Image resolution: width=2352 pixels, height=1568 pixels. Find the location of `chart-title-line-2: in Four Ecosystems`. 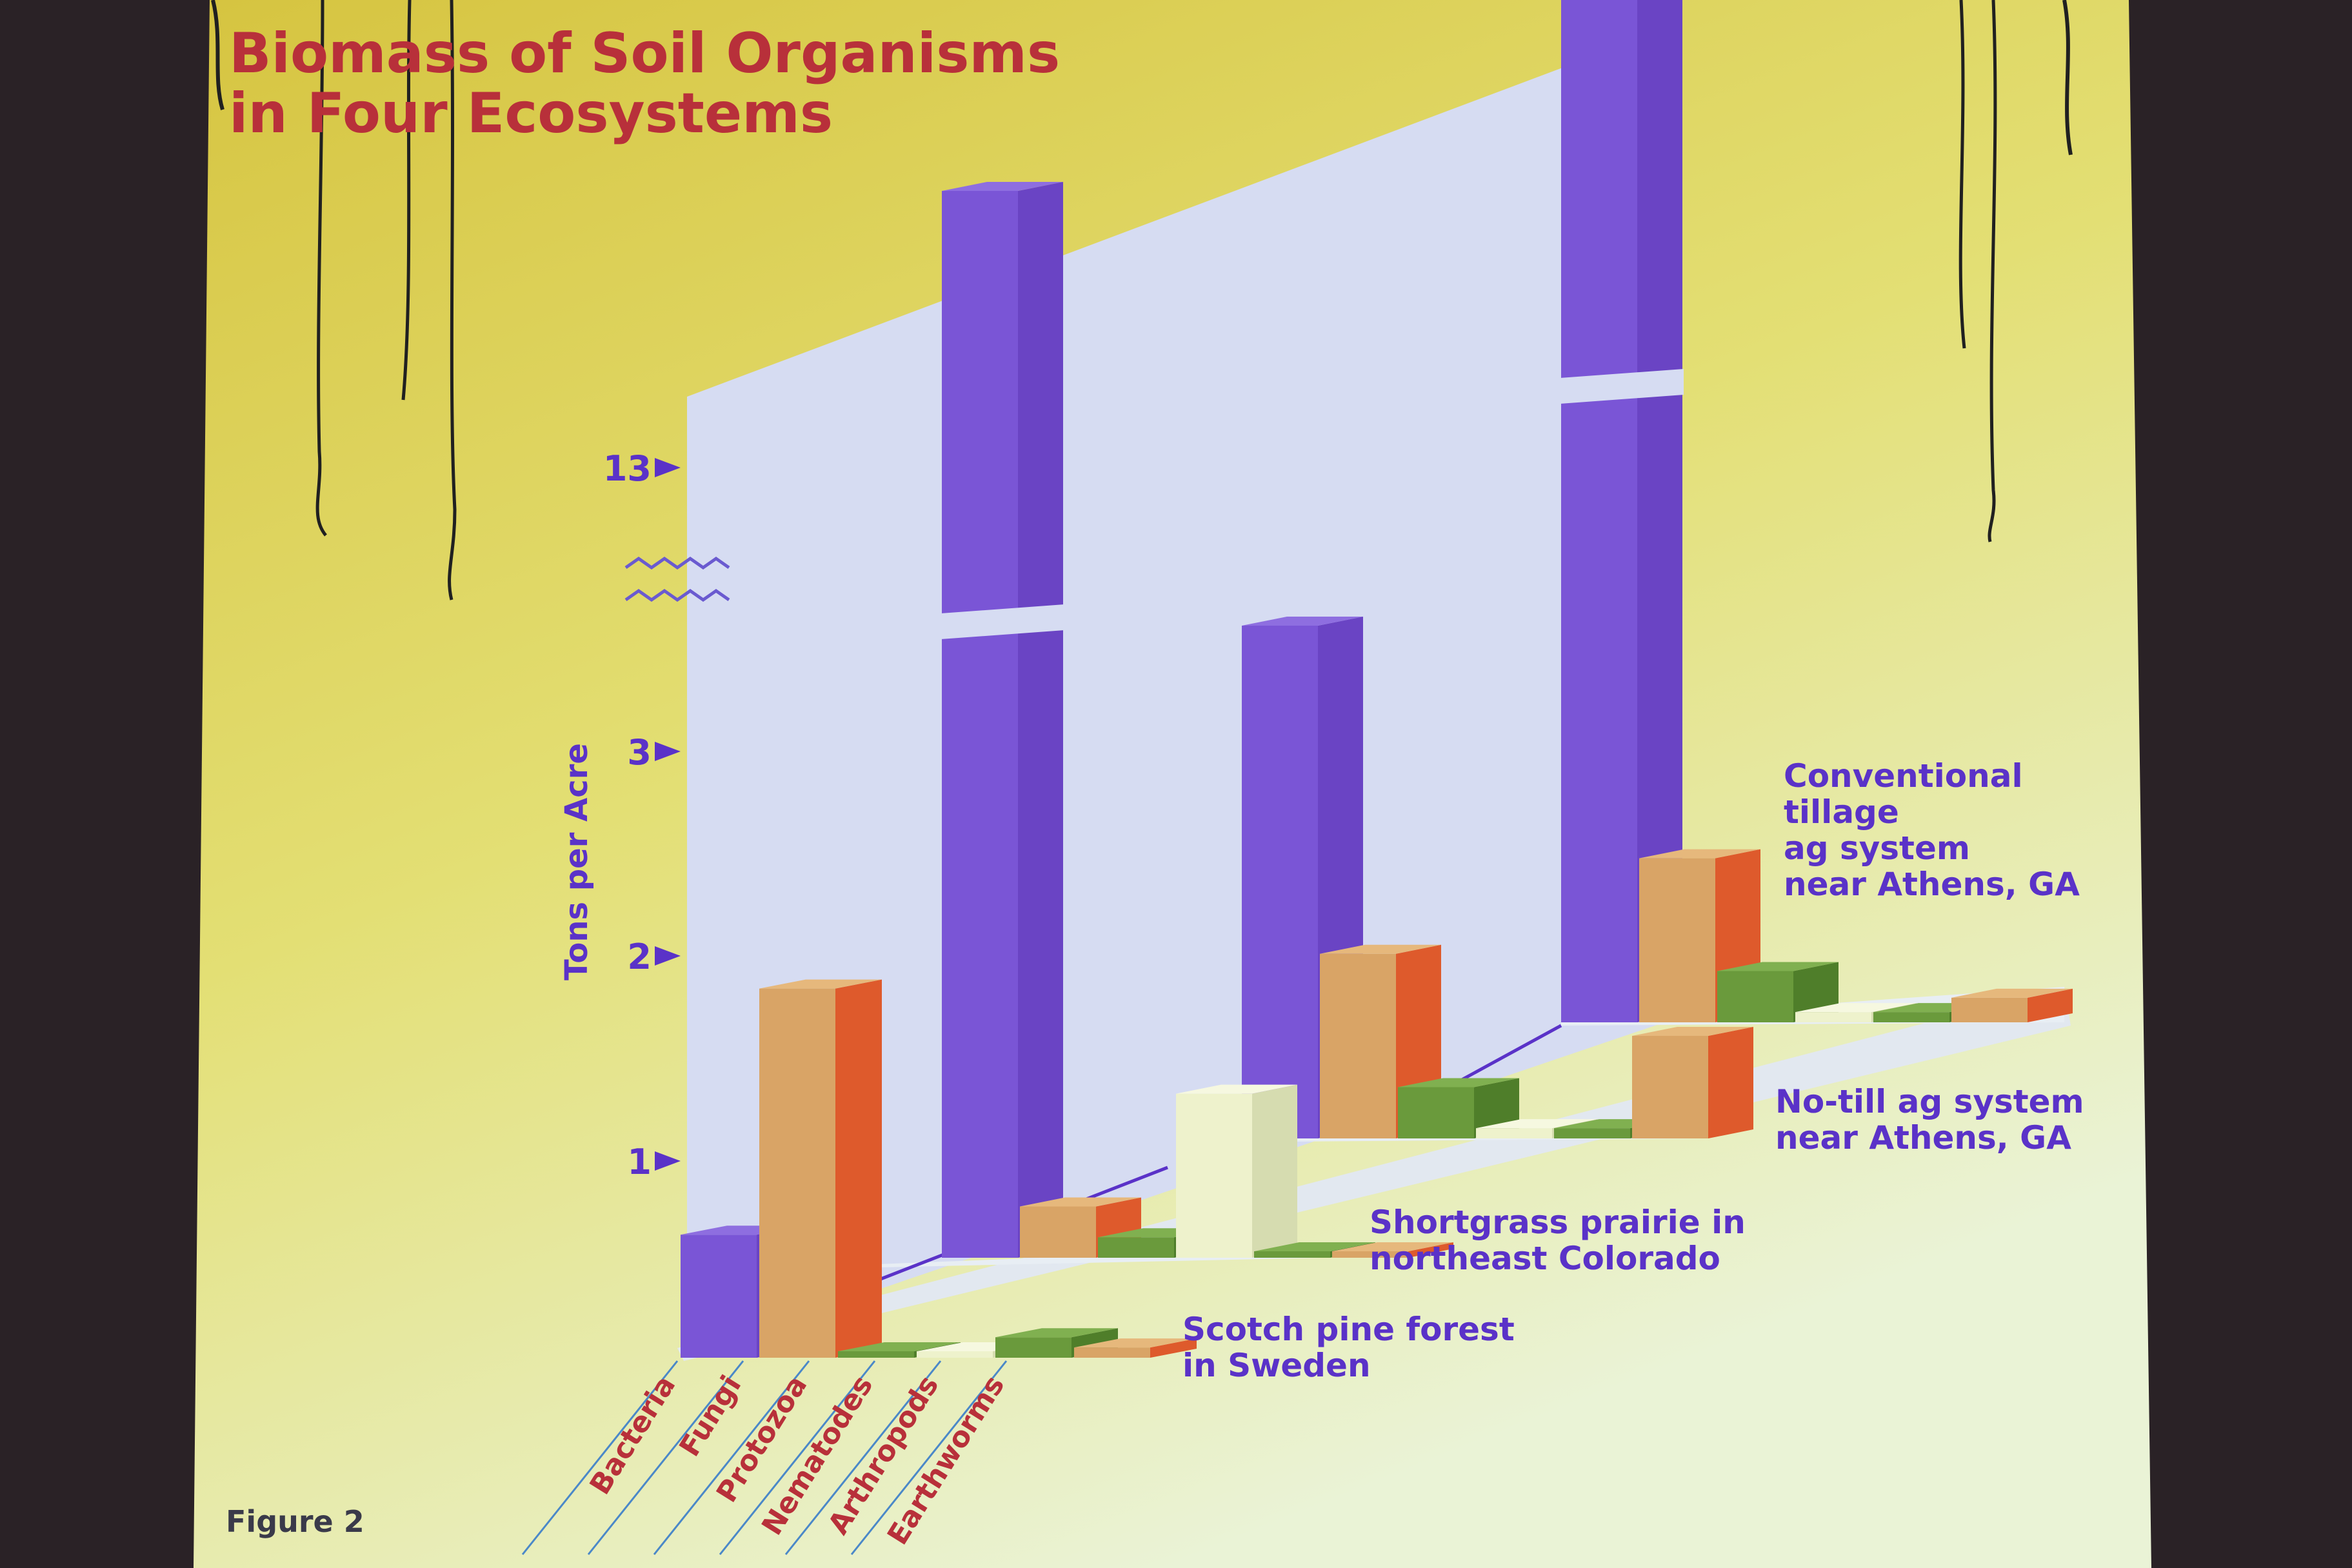

chart-title-line-2: in Four Ecosystems is located at coordinates (531, 113).